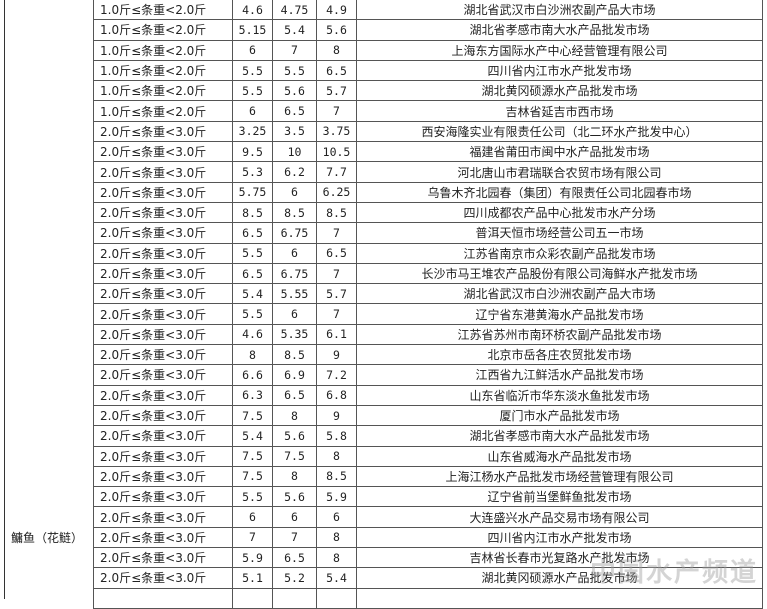  What do you see at coordinates (294, 10) in the screenshot?
I see `avg-price-cell: 4.75` at bounding box center [294, 10].